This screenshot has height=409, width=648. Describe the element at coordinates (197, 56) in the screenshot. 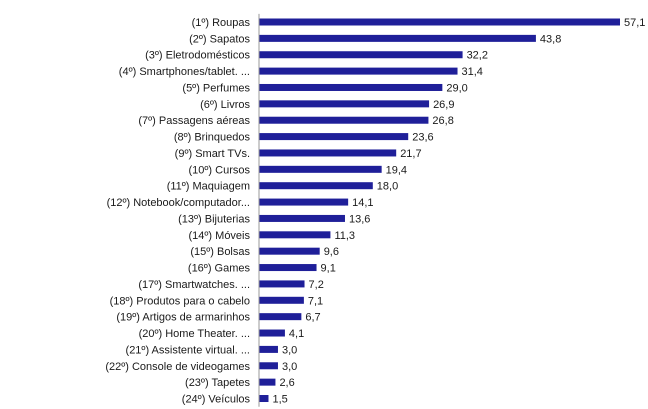

I see `category-label: (3º) Eletrodomésticos` at that location.